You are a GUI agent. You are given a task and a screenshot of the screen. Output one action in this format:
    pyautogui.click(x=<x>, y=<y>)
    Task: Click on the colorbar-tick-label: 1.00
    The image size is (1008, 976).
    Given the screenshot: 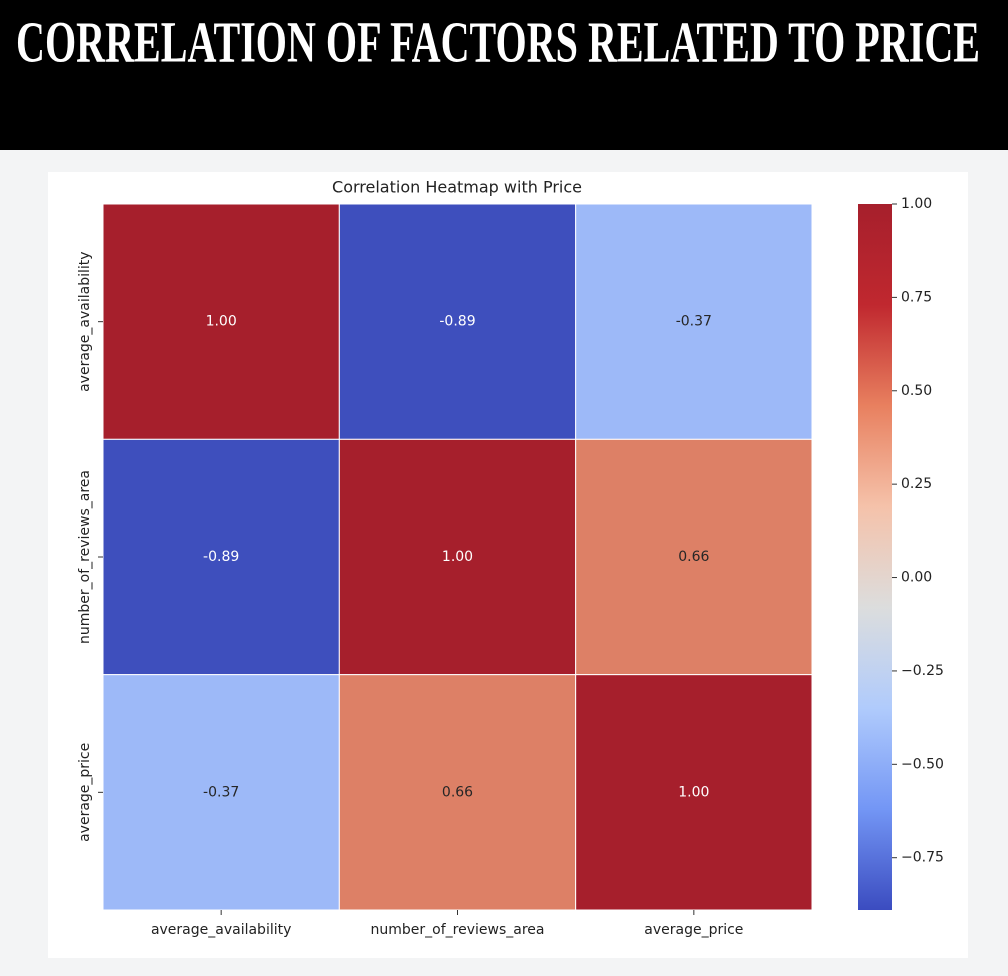 What is the action you would take?
    pyautogui.click(x=916, y=204)
    